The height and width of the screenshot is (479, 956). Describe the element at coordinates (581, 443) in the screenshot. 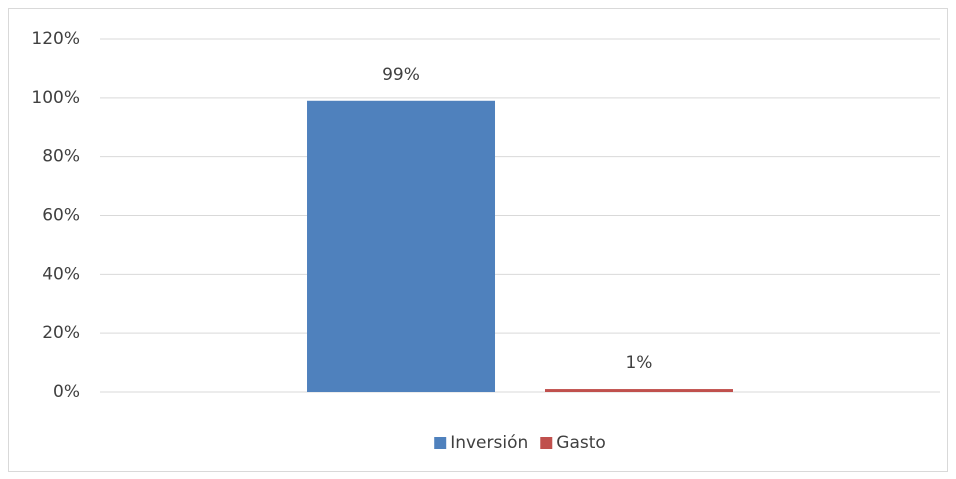

I see `legend-label: Gasto` at that location.